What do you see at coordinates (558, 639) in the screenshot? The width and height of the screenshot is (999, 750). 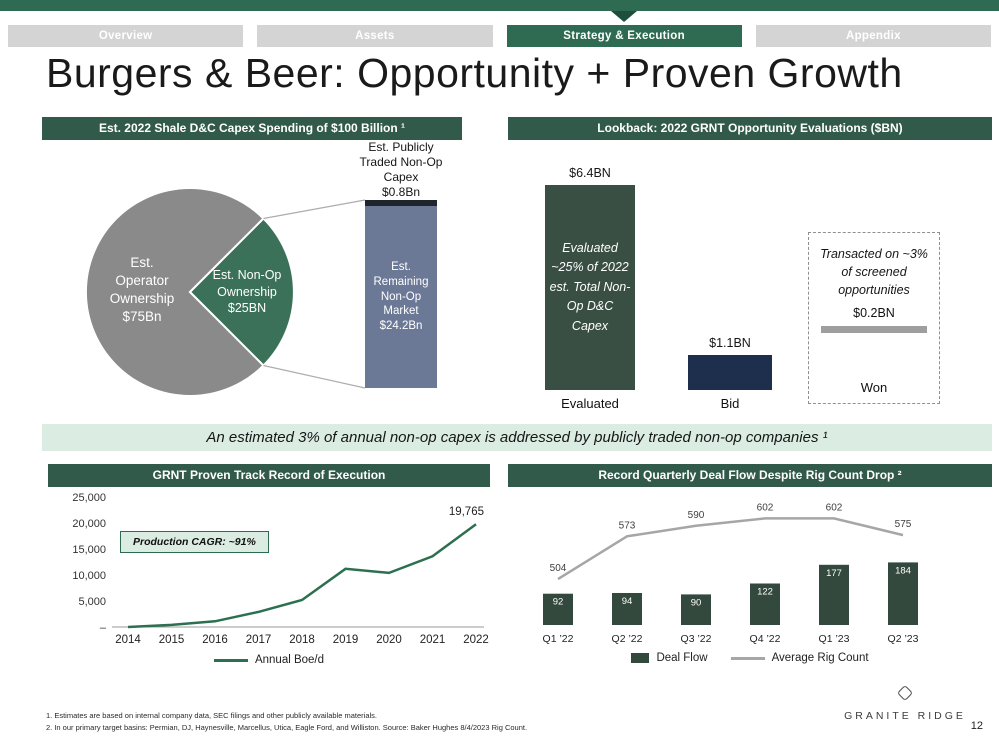 I see `x-tick-label: Q1 ’22` at bounding box center [558, 639].